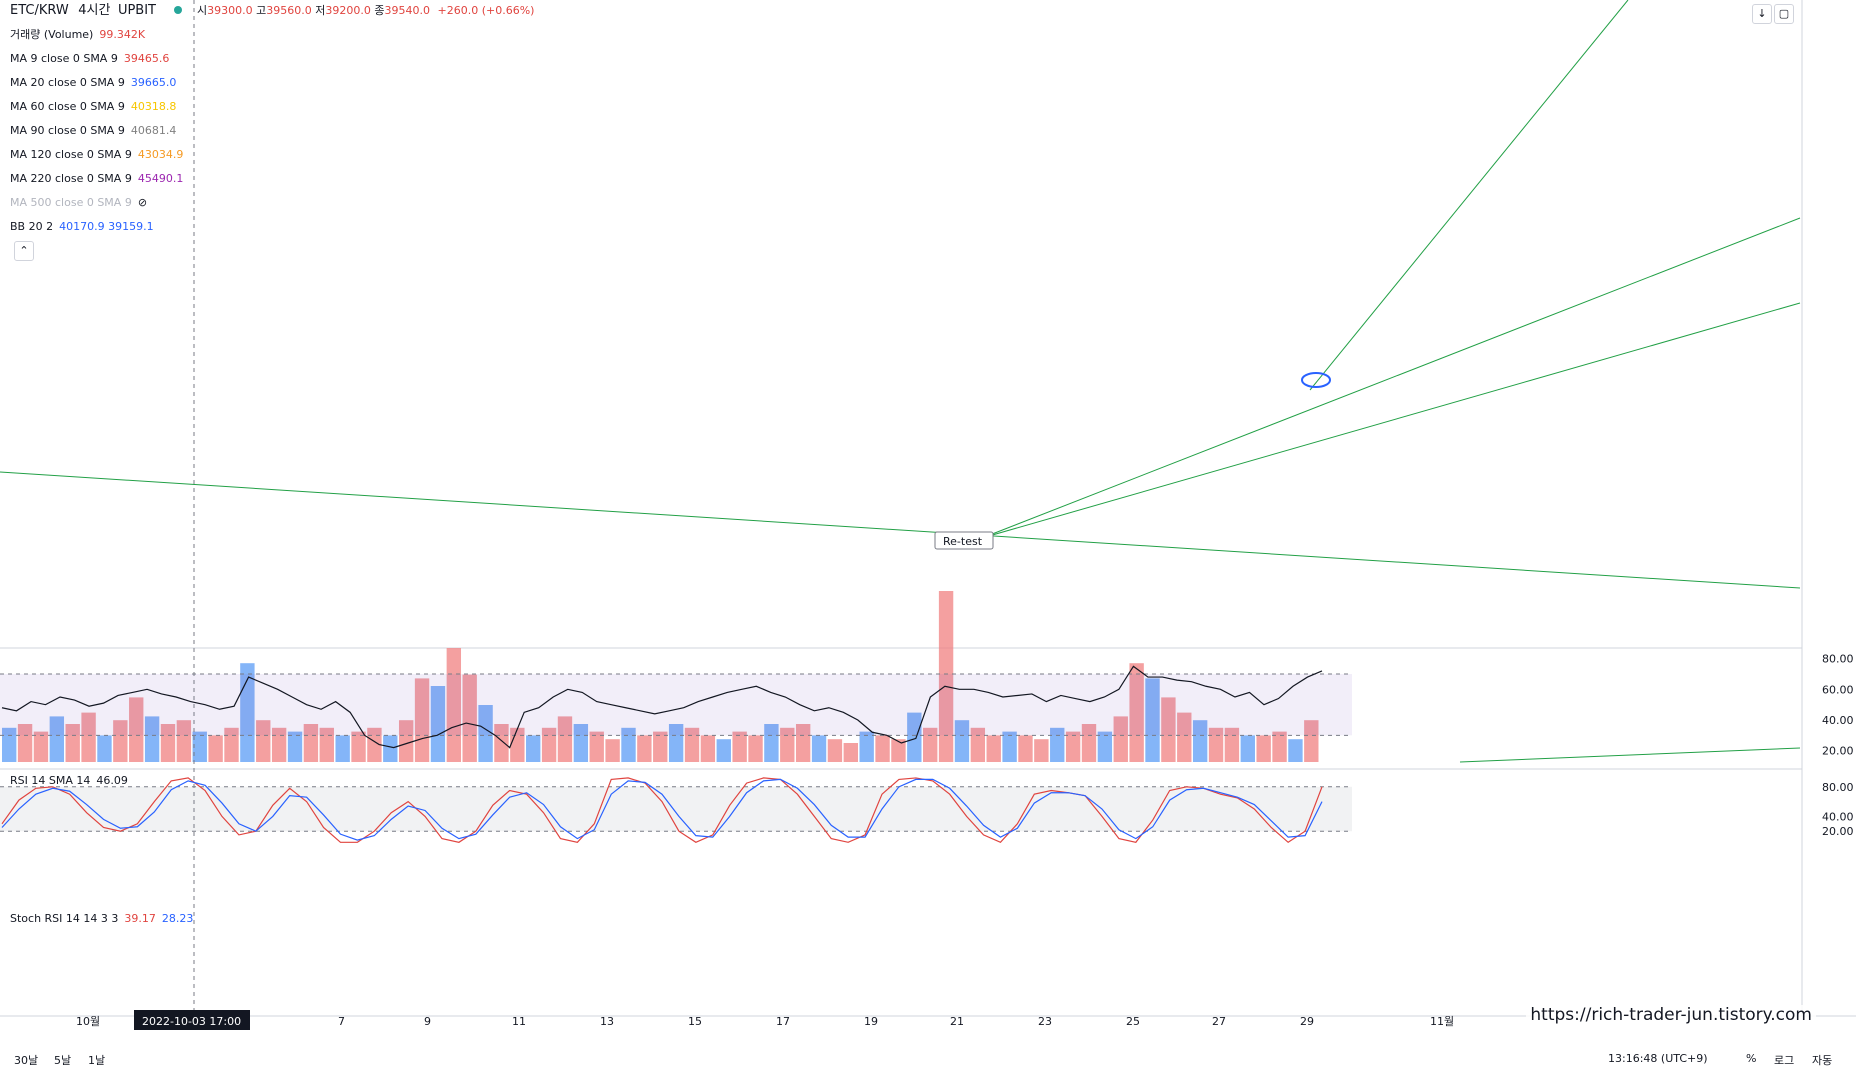 The image size is (1856, 1074). What do you see at coordinates (71, 202) in the screenshot?
I see `indicator-label: MA 500 close 0 SMA 9` at bounding box center [71, 202].